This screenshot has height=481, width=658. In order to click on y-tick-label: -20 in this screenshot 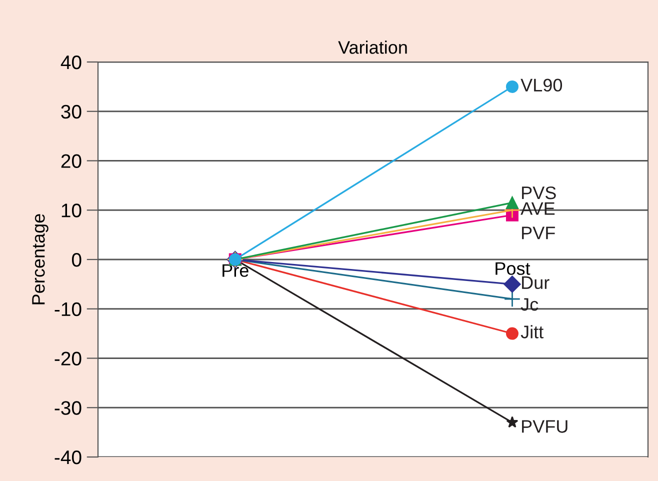, I will do `click(68, 359)`.